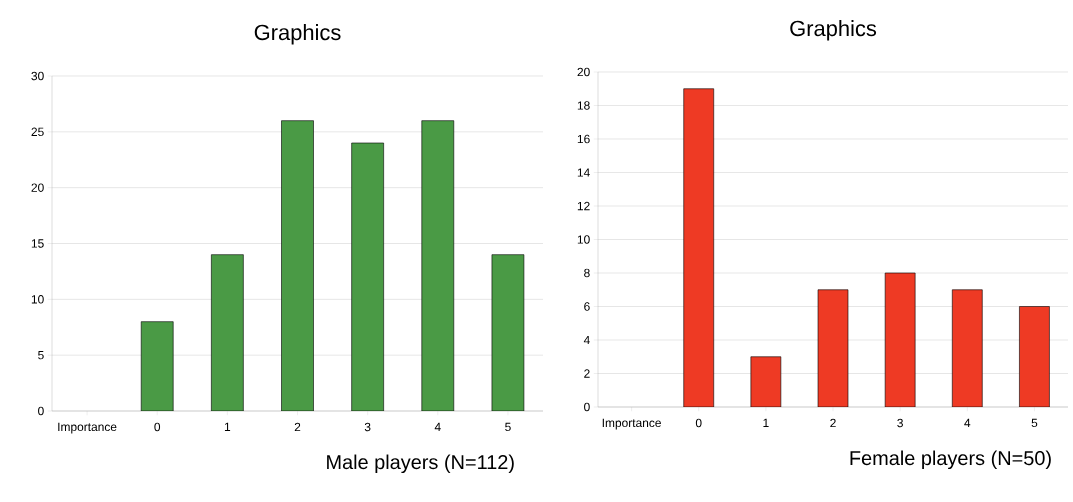 The height and width of the screenshot is (502, 1073). What do you see at coordinates (37, 76) in the screenshot?
I see `y-tick-label: 30` at bounding box center [37, 76].